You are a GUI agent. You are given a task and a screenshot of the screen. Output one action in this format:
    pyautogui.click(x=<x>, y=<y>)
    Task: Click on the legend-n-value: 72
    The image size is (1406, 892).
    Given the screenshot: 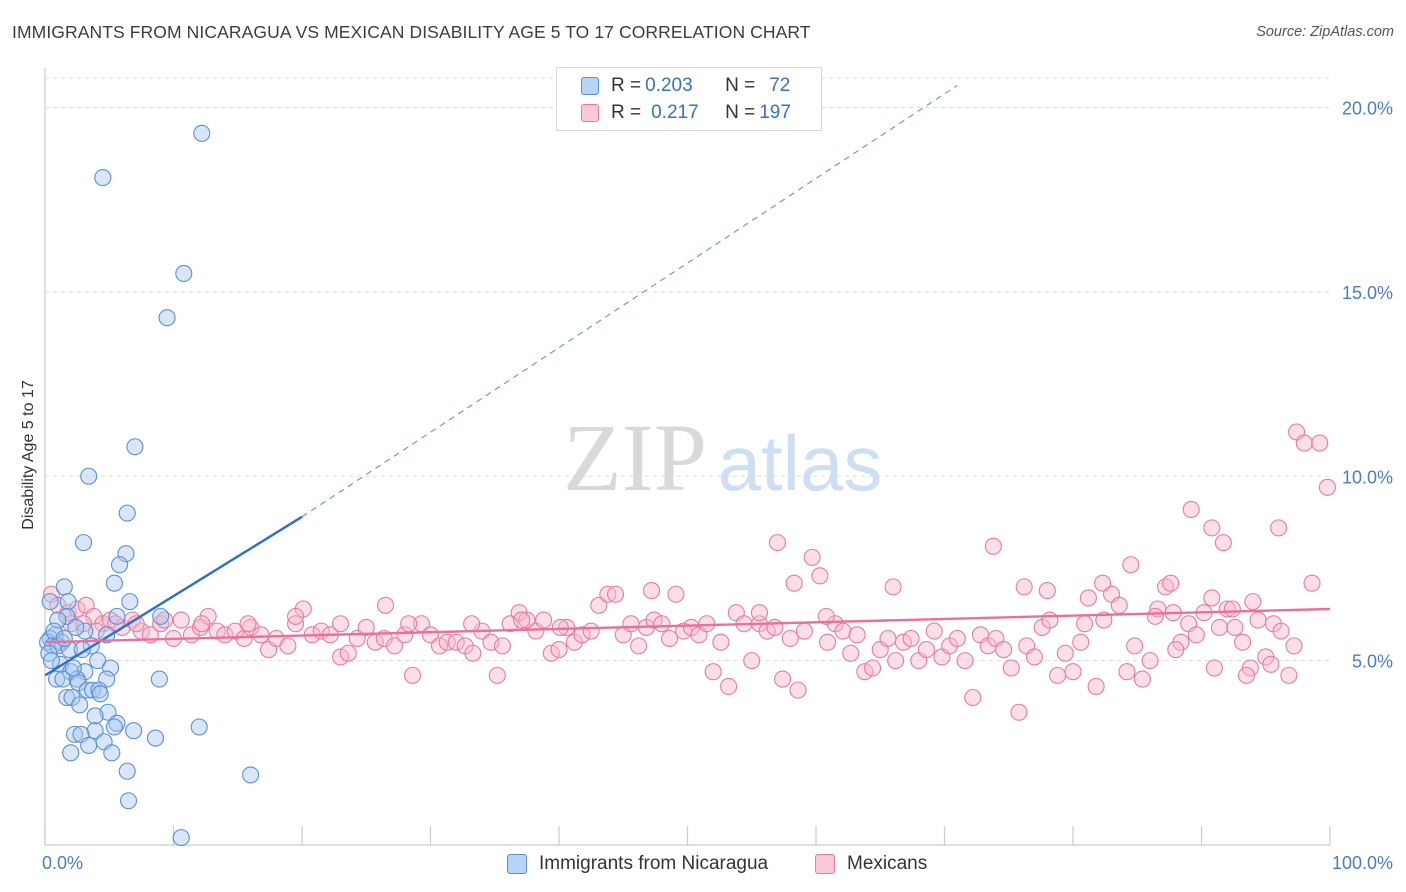 What is the action you would take?
    pyautogui.click(x=780, y=85)
    